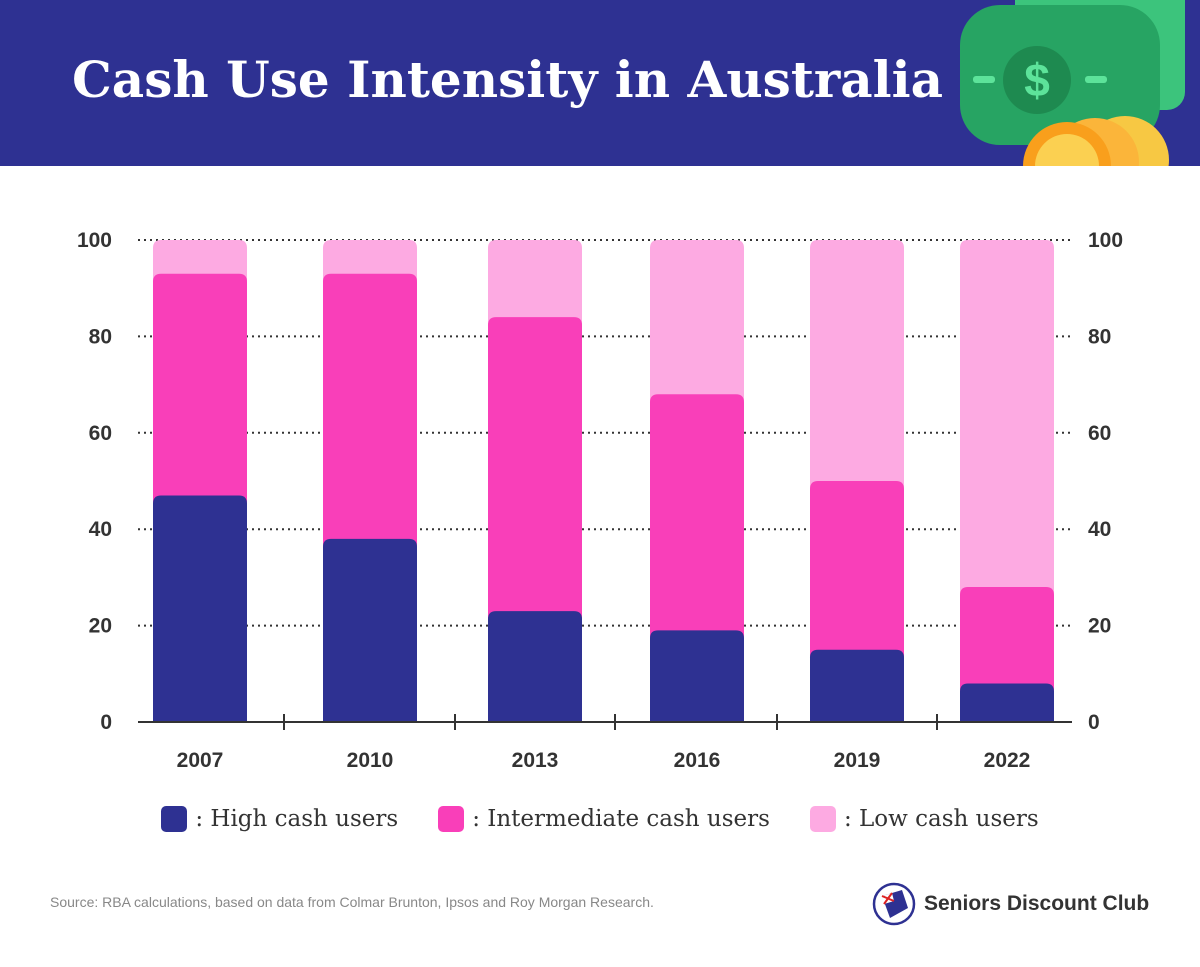 The width and height of the screenshot is (1200, 967). Describe the element at coordinates (100, 529) in the screenshot. I see `y-tick-label-left: 40` at that location.